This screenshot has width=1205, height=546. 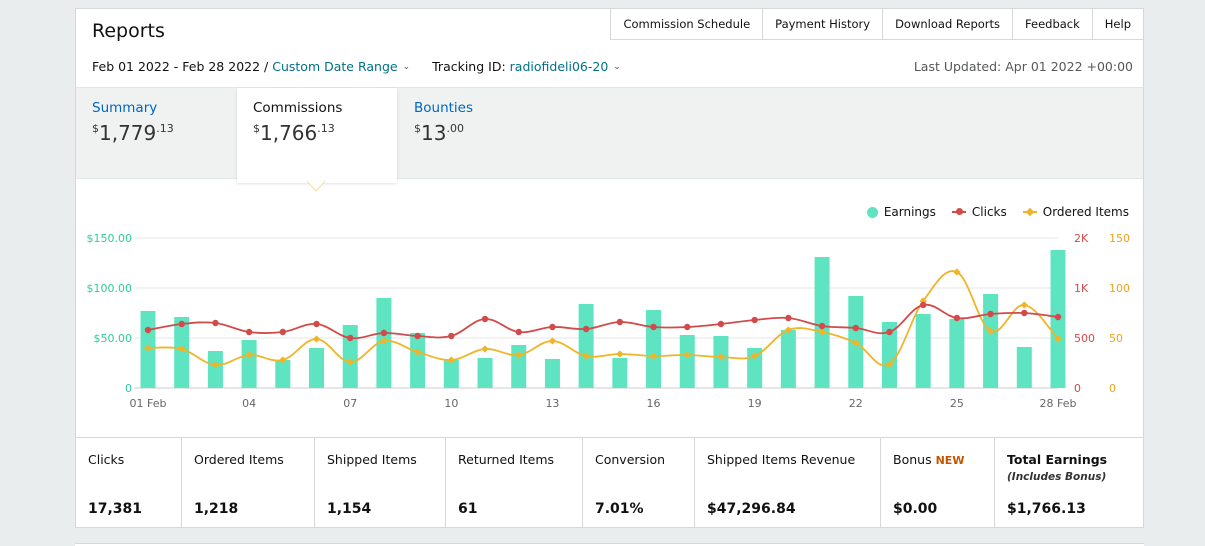 What do you see at coordinates (1069, 483) in the screenshot?
I see `stat-total-earnings: Total Earnings (Includes Bonus) $1,766.13` at bounding box center [1069, 483].